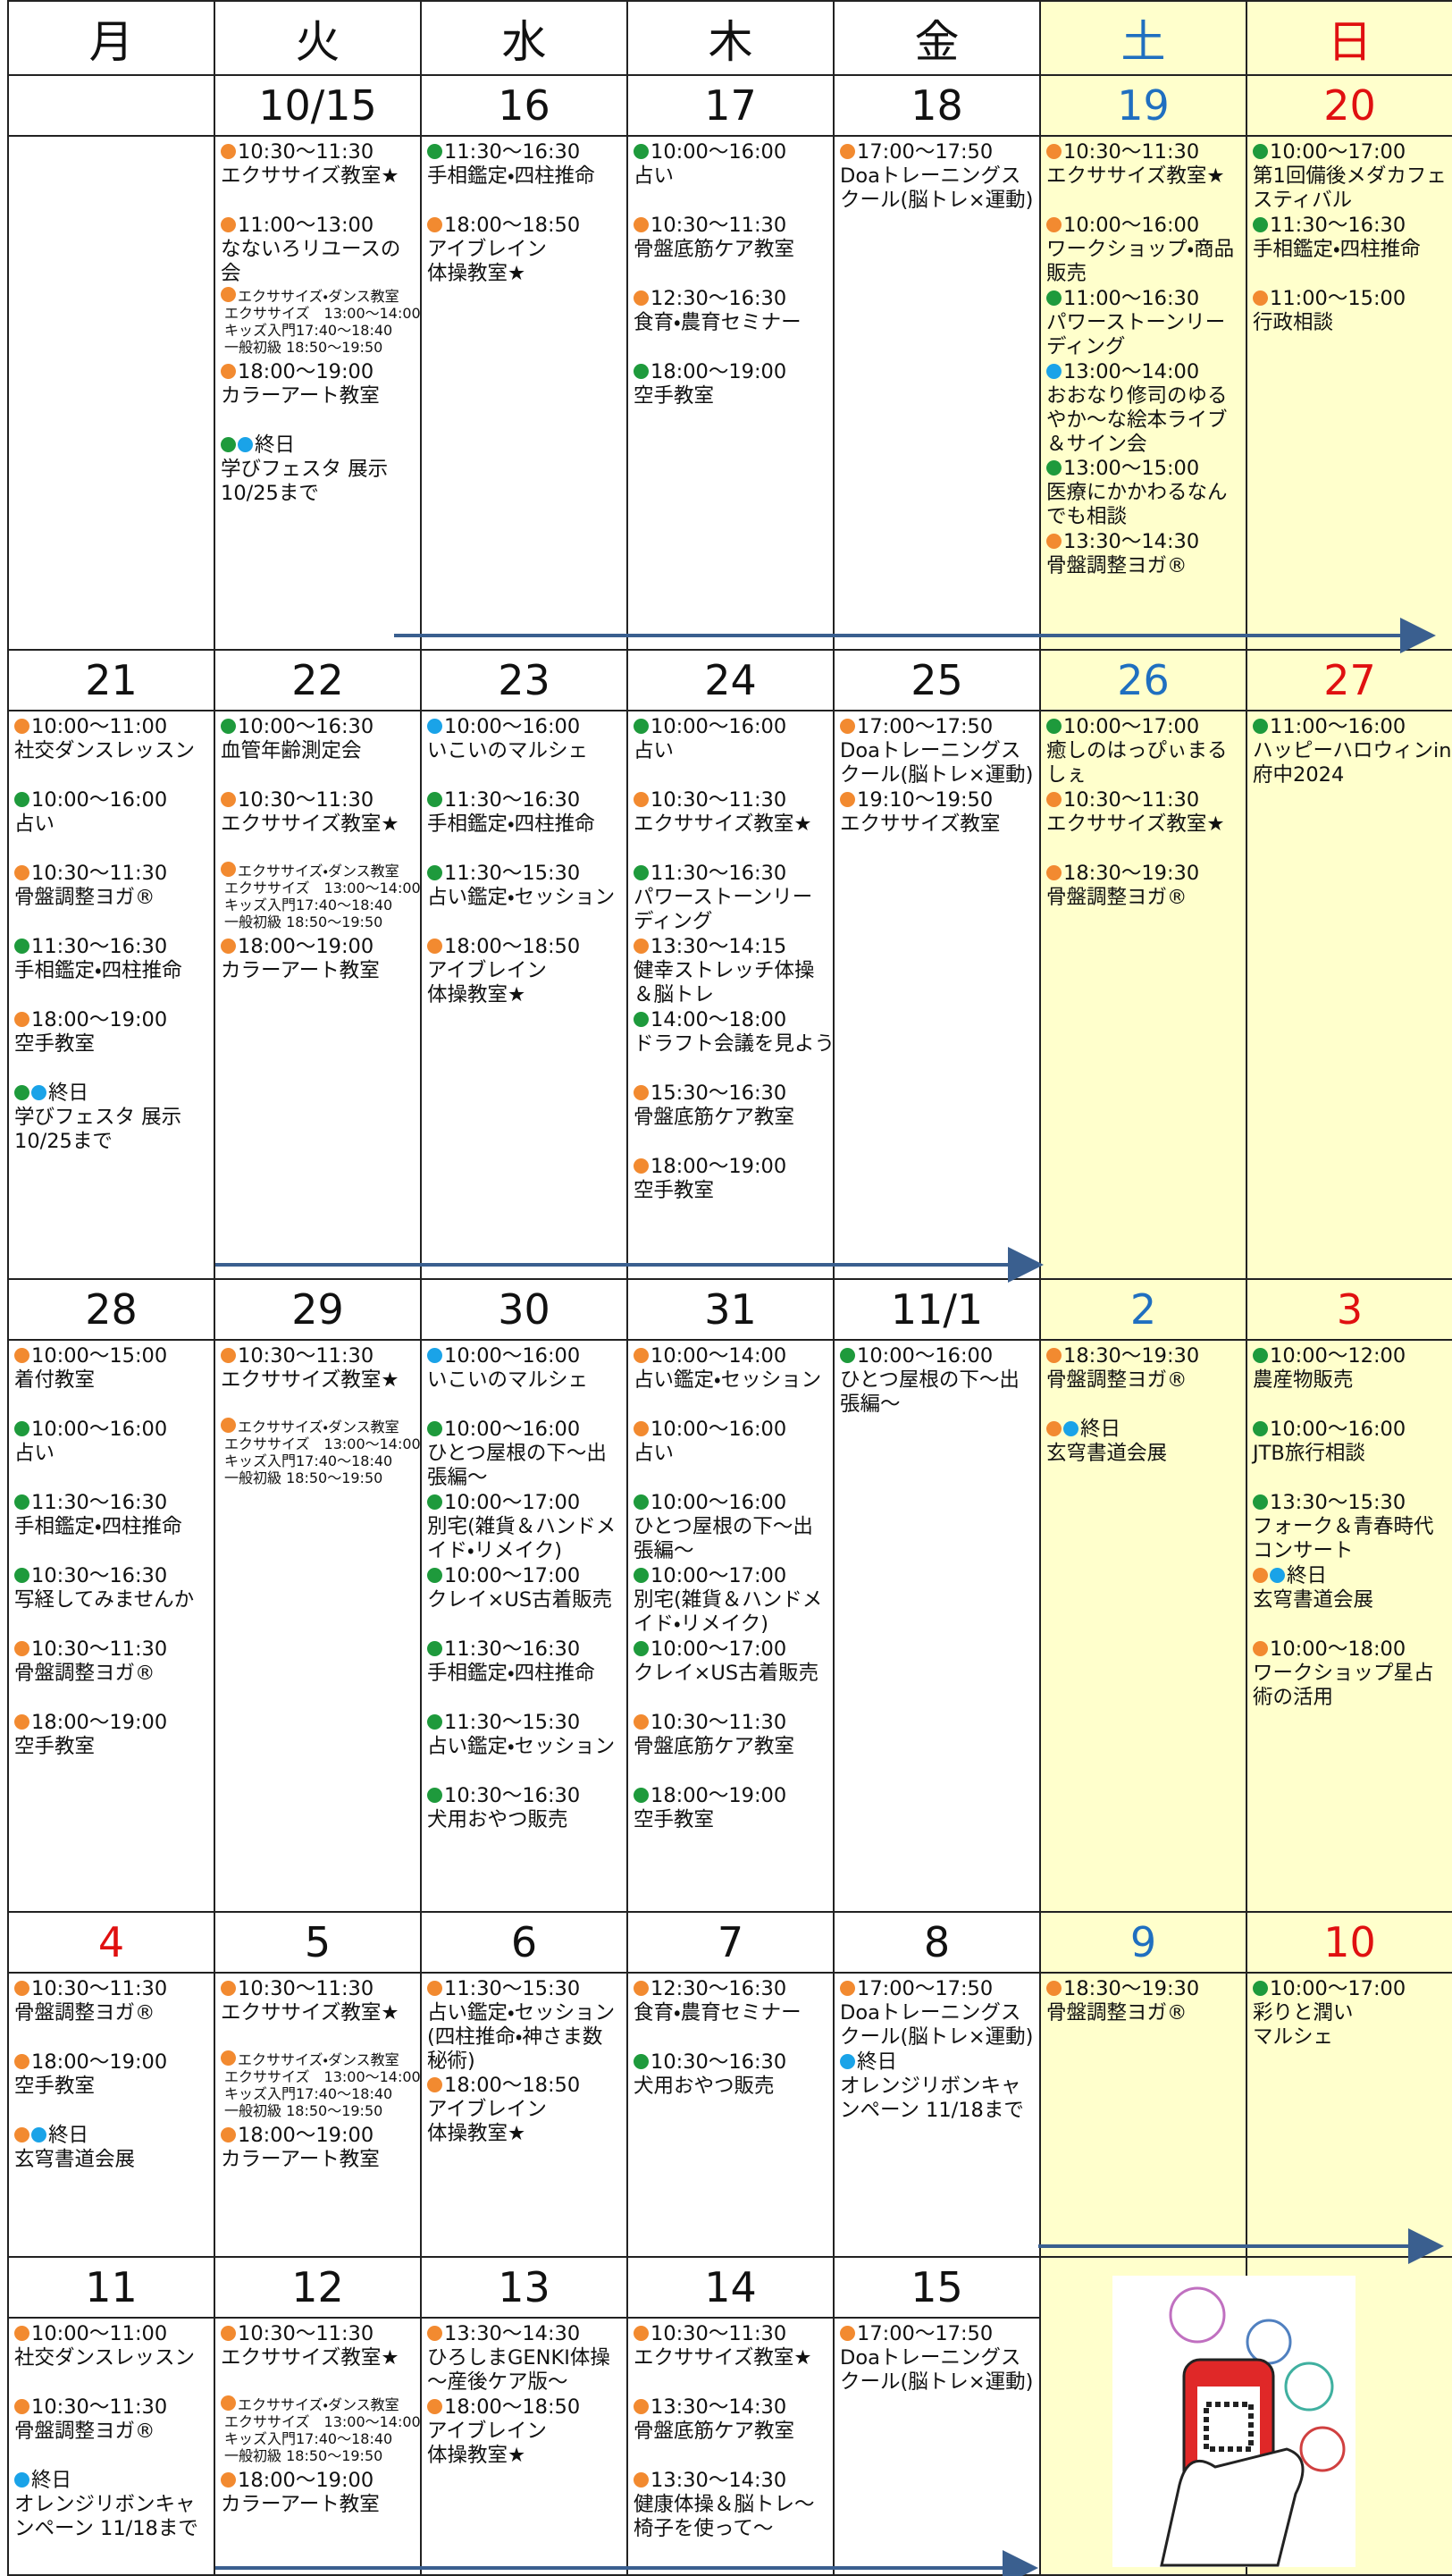 This screenshot has height=2576, width=1452. What do you see at coordinates (105, 751) in the screenshot?
I see `event-title: 社交ダンスレッスン` at bounding box center [105, 751].